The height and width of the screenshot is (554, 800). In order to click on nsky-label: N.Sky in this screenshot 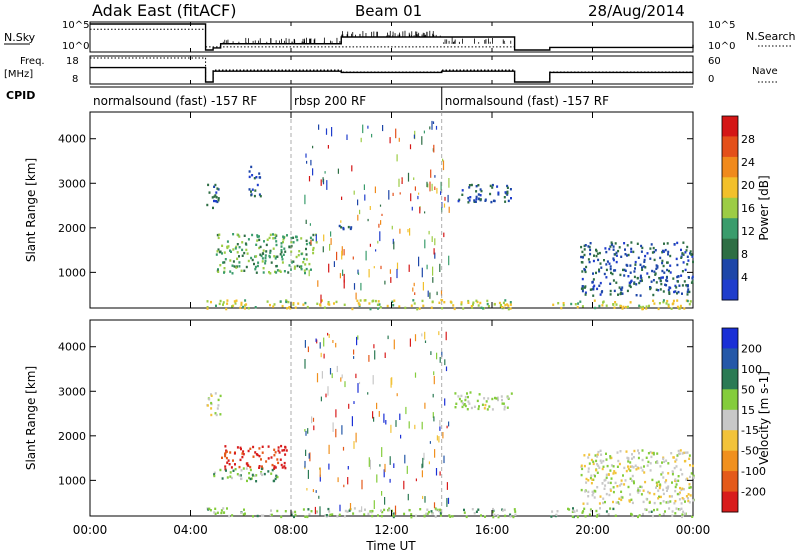, I will do `click(20, 37)`.